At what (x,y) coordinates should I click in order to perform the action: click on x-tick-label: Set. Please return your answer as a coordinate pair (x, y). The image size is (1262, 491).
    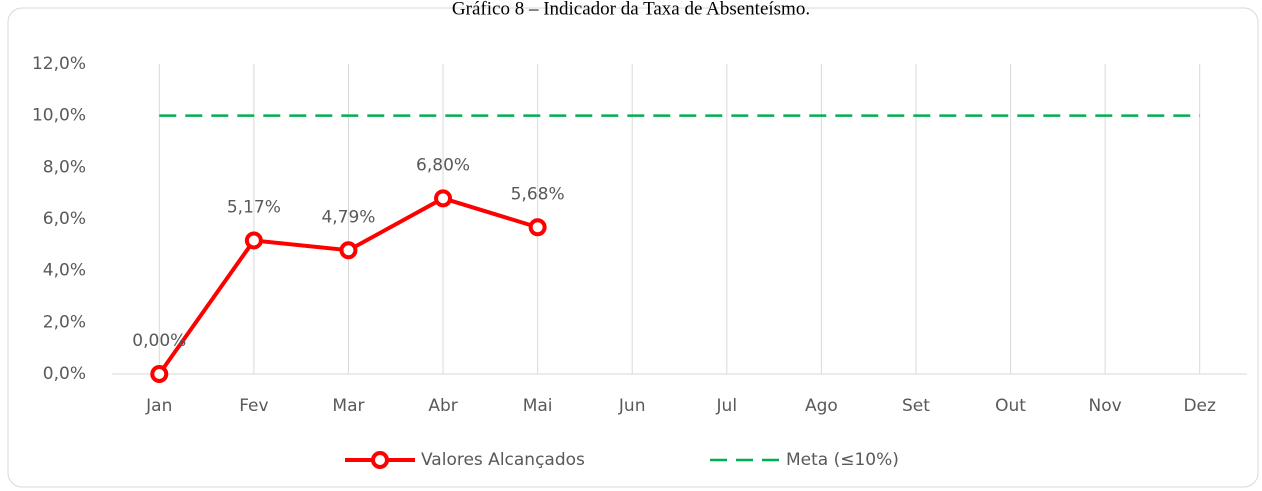
    Looking at the image, I should click on (916, 406).